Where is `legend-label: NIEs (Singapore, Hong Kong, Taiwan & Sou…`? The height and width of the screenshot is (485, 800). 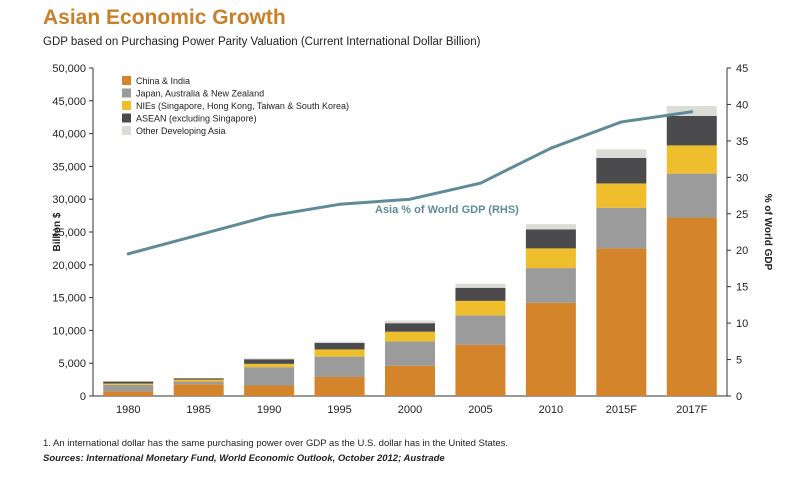
legend-label: NIEs (Singapore, Hong Kong, Taiwan & Sou… is located at coordinates (242, 106).